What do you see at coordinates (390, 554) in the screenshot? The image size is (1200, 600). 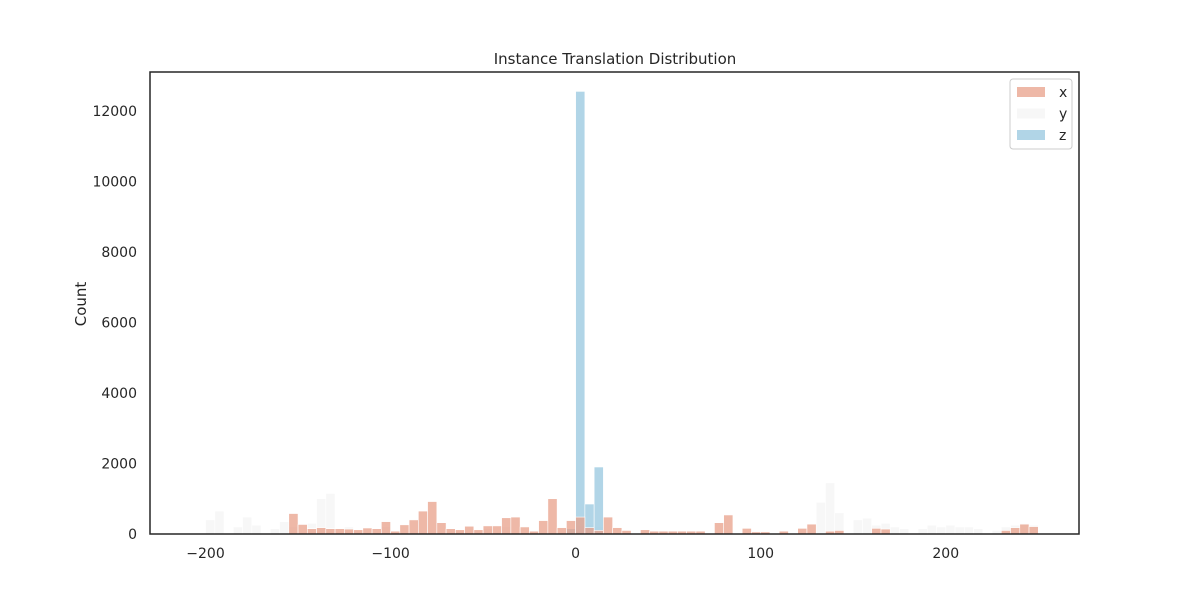 I see `x-tick-label: −100` at bounding box center [390, 554].